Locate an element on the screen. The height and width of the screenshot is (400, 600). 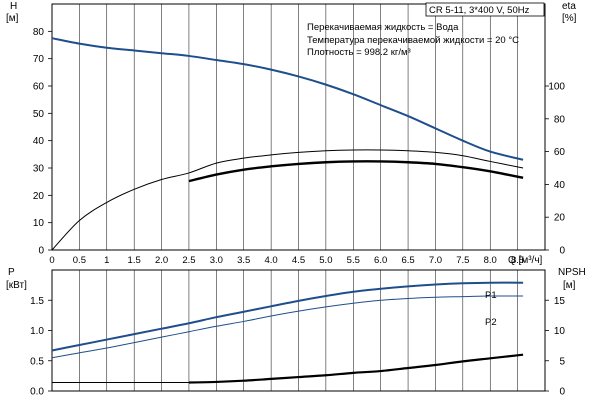
x-tick-label: 7.5 is located at coordinates (462, 260).